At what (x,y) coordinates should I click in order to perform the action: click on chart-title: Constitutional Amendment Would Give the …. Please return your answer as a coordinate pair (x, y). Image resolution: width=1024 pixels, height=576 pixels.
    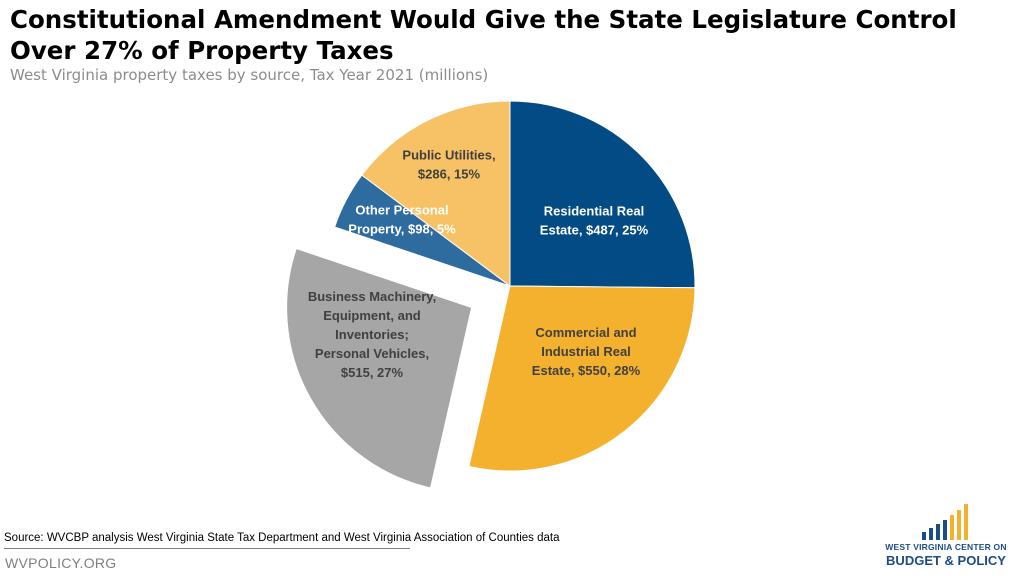
    Looking at the image, I should click on (483, 35).